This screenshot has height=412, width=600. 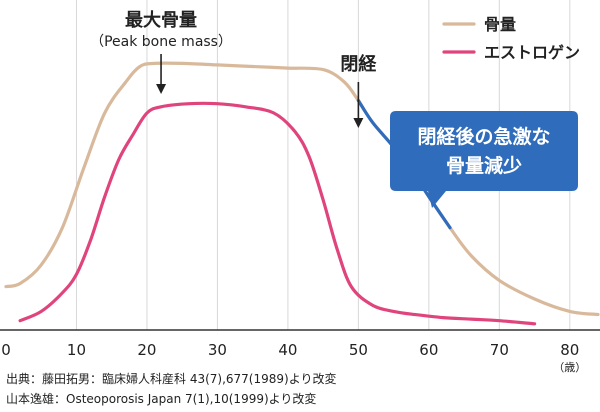 What do you see at coordinates (161, 20) in the screenshot?
I see `peak-title: 最大骨量` at bounding box center [161, 20].